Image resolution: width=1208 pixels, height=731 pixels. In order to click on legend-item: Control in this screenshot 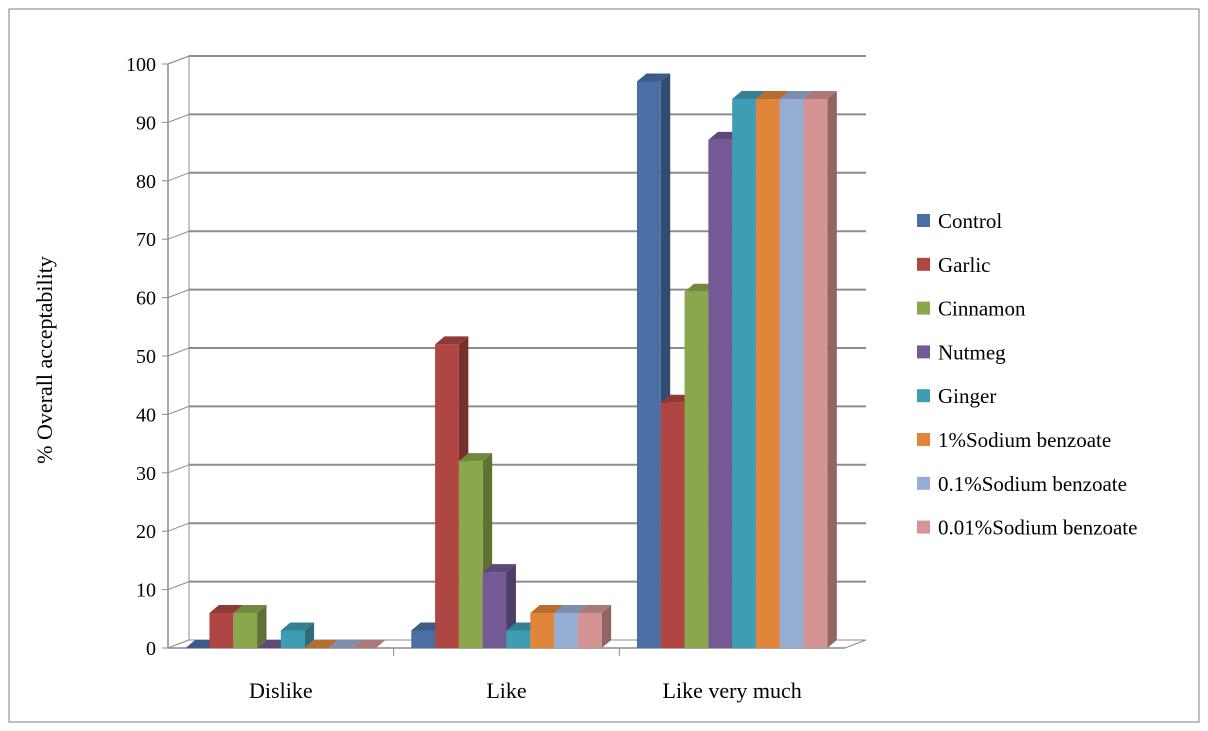, I will do `click(959, 221)`.